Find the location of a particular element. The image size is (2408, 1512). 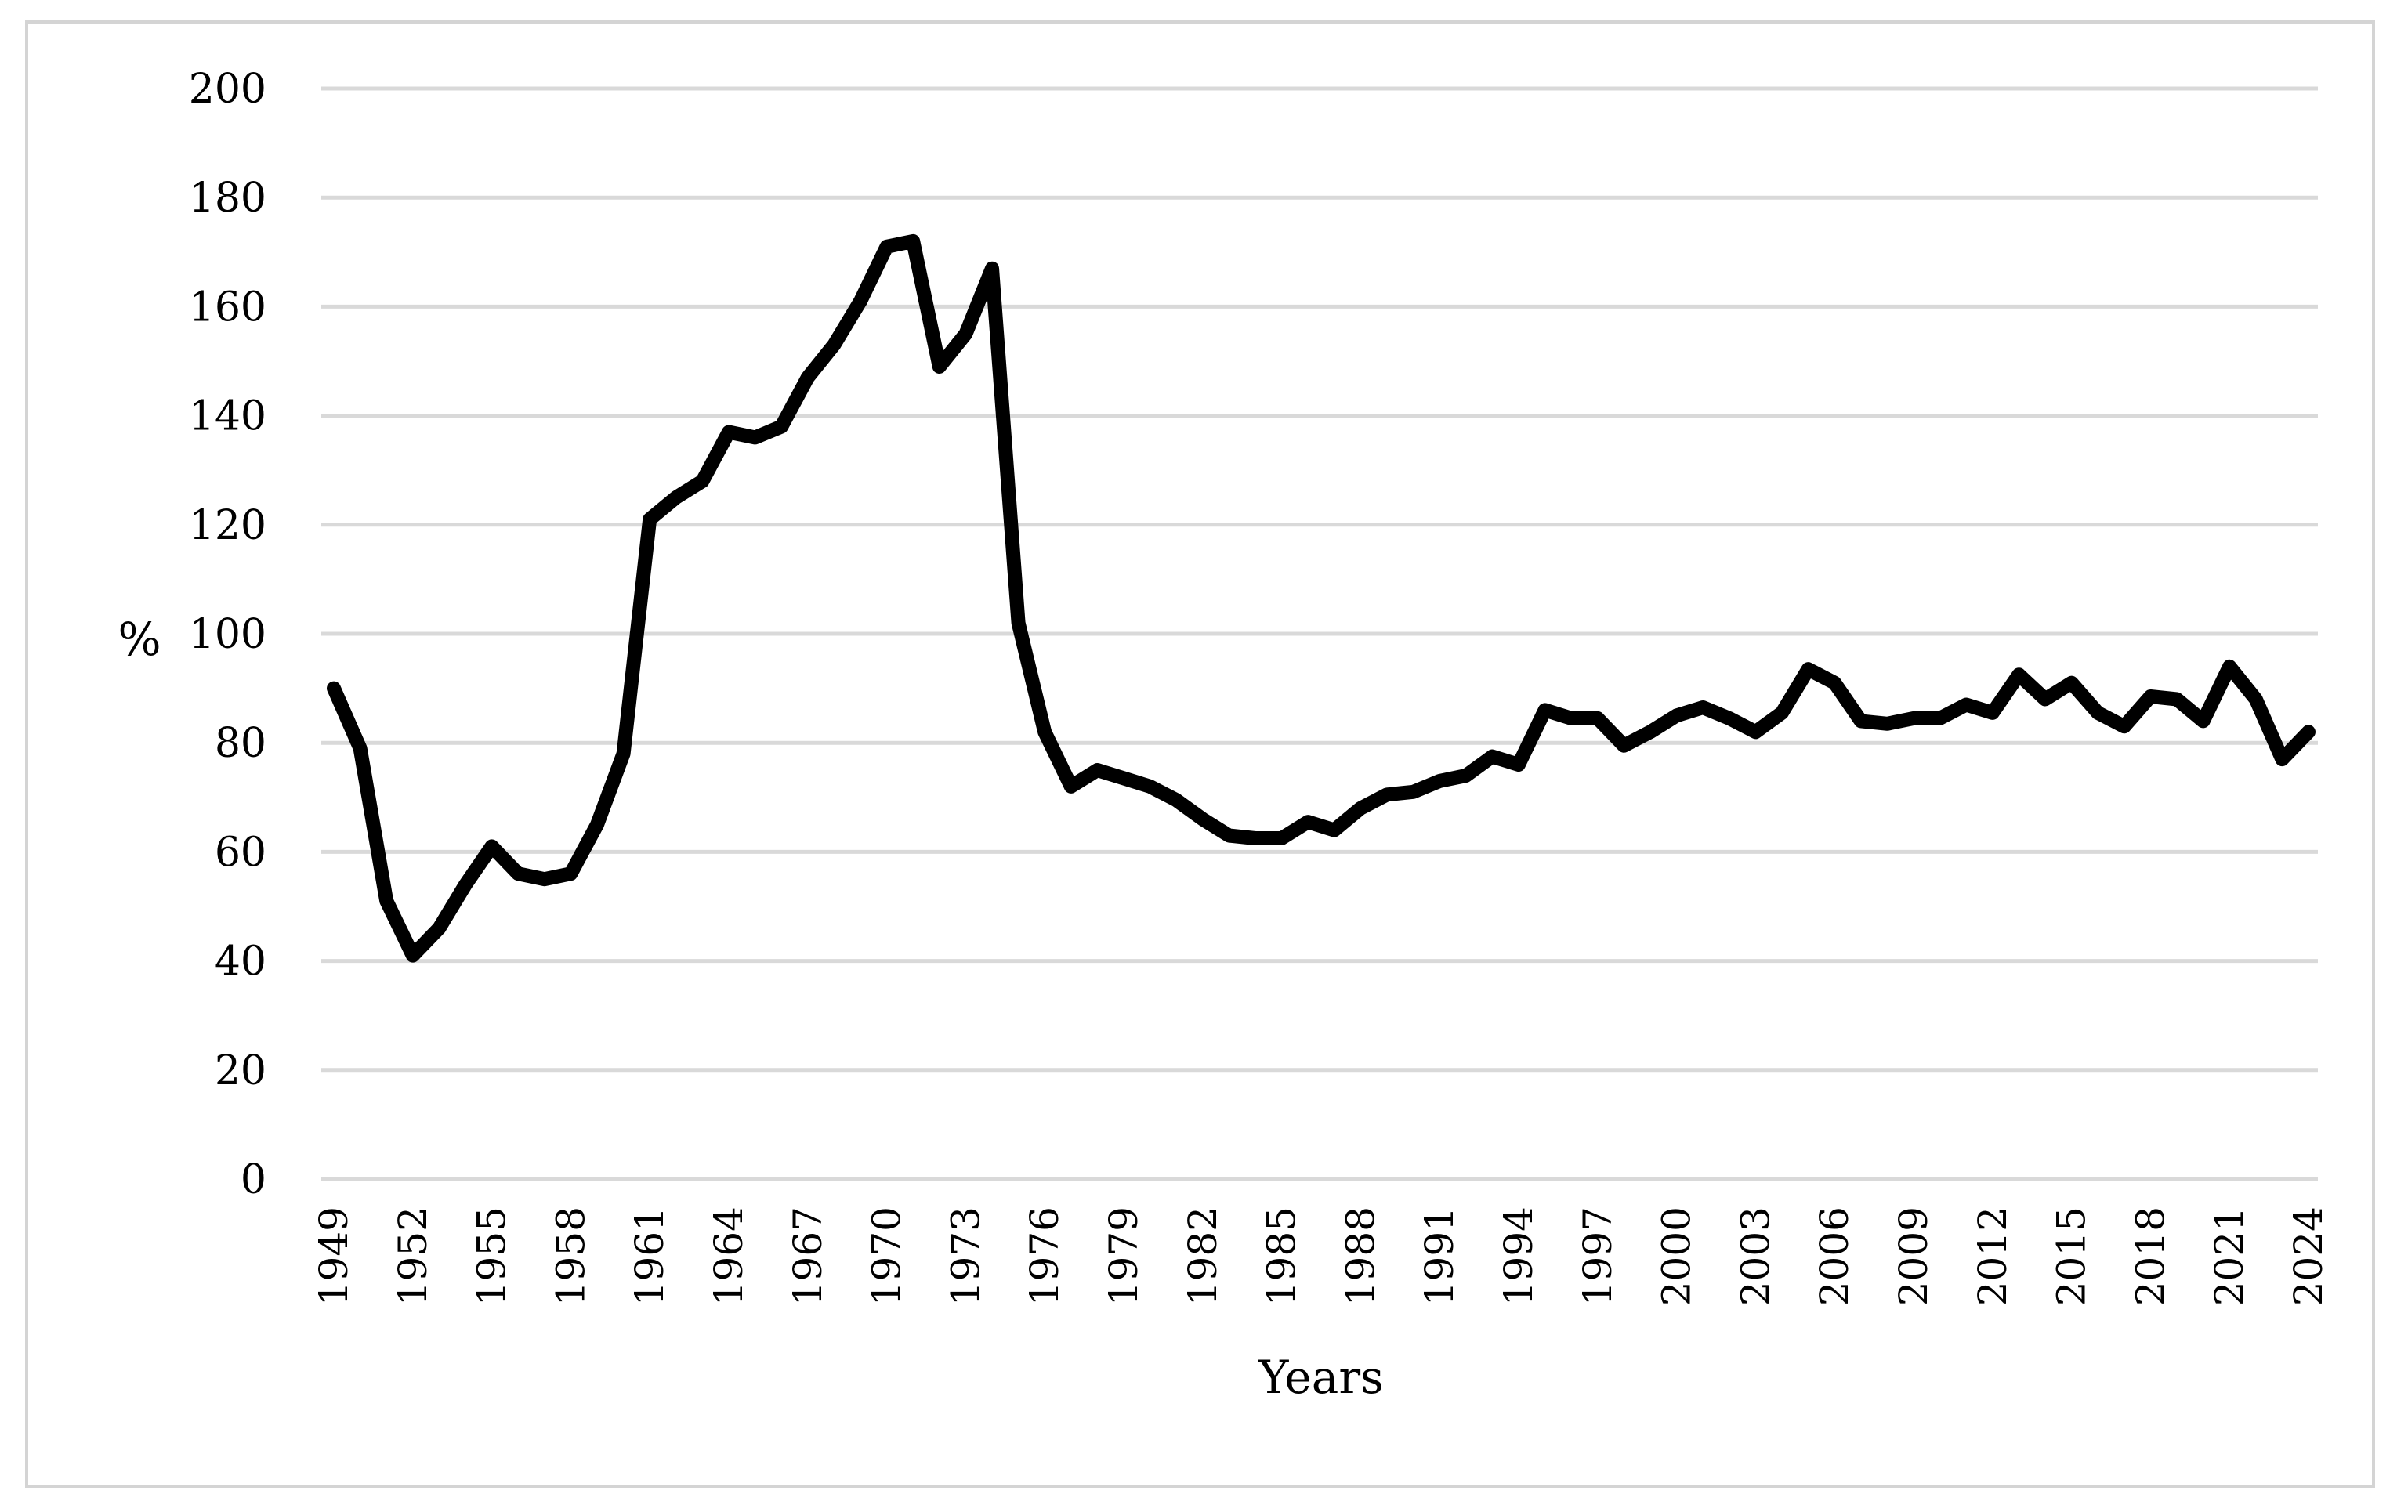

y-tick-label: 200 is located at coordinates (228, 90).